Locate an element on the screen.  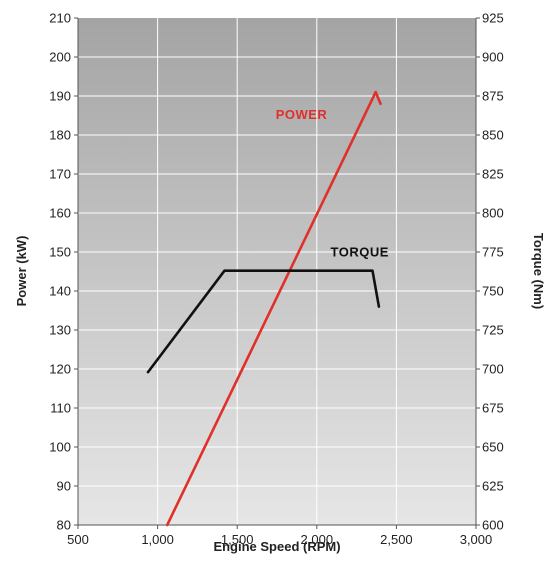
y-tick-label: 190 is located at coordinates (60, 96).